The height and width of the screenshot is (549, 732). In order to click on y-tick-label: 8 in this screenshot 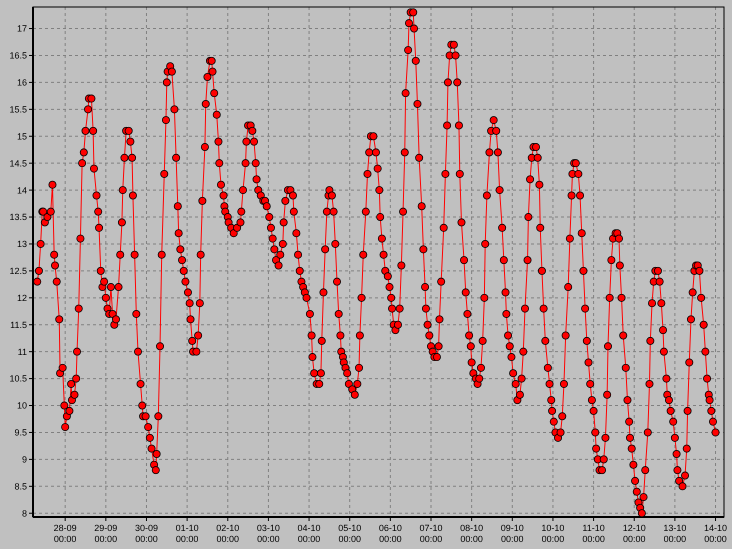, I will do `click(24, 513)`.